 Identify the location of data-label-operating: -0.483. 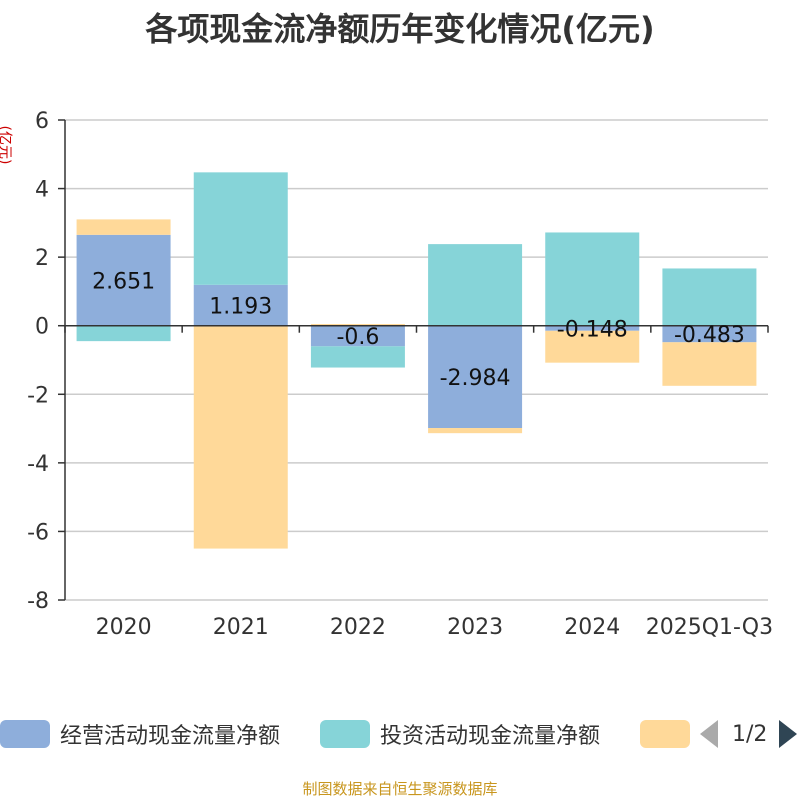
(709, 335).